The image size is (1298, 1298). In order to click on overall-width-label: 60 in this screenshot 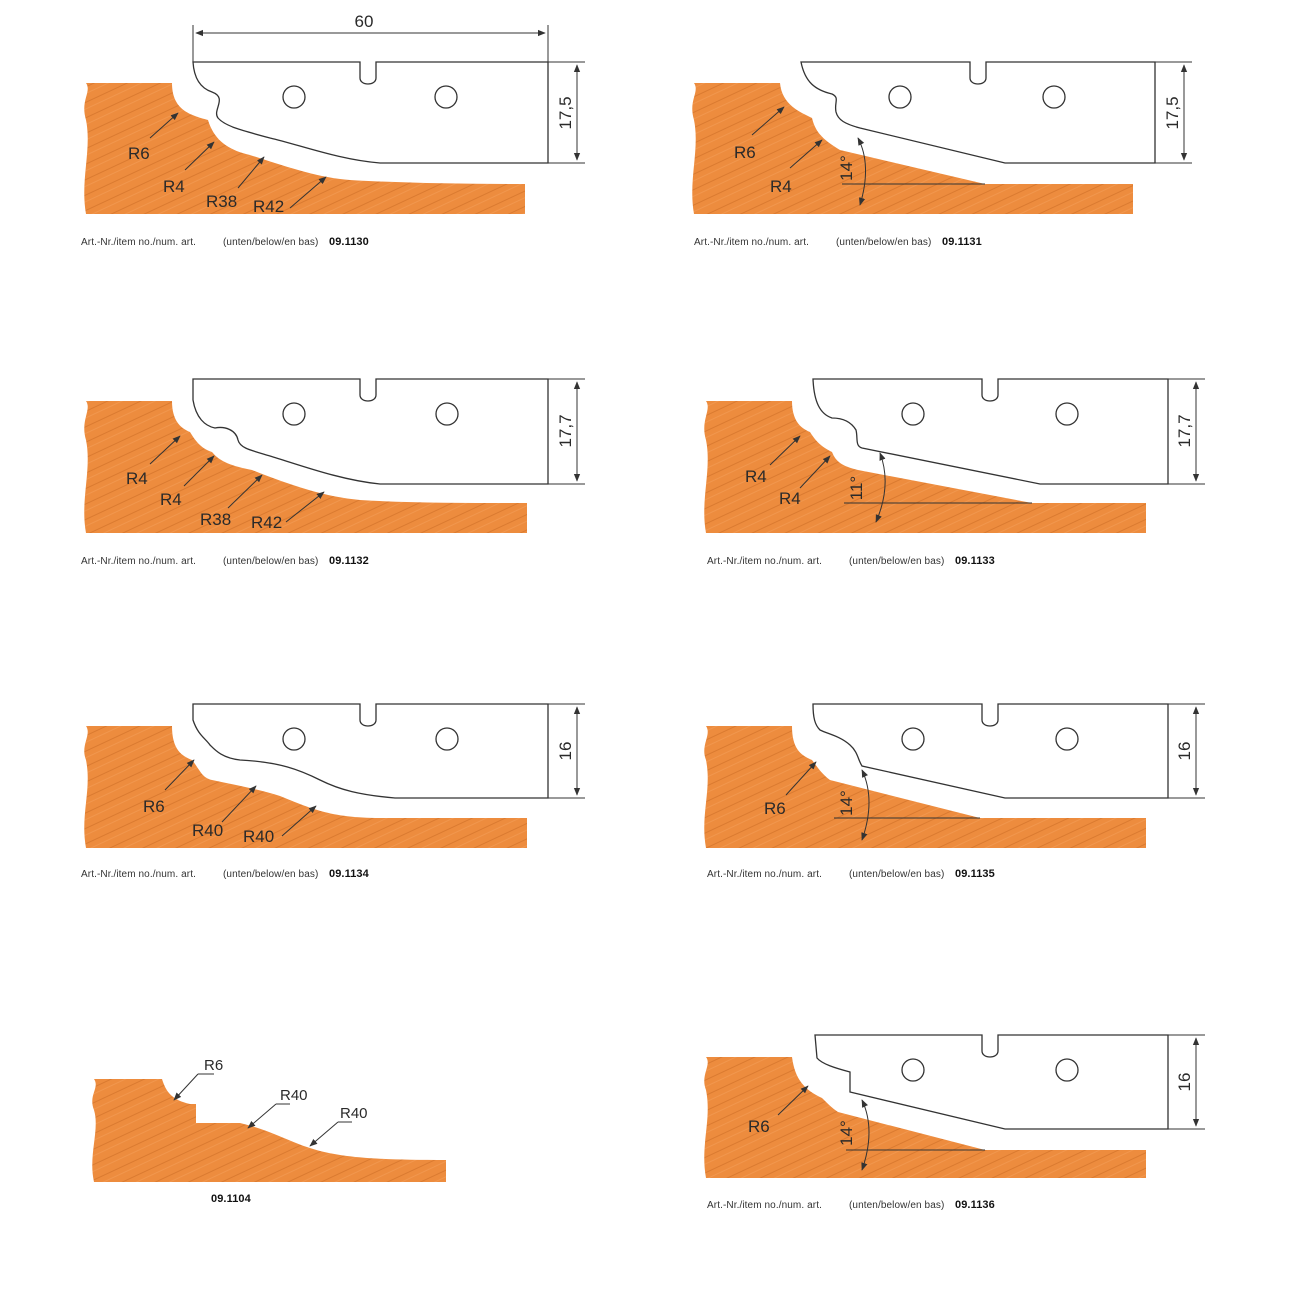, I will do `click(364, 21)`.